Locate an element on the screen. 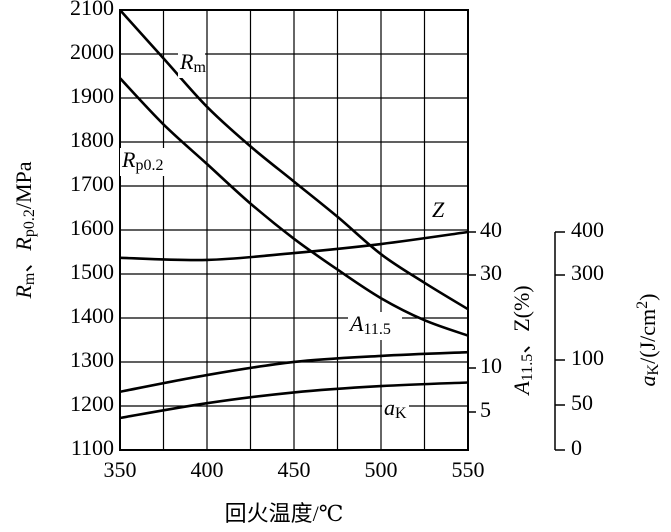  y-tick-label: 1500 is located at coordinates (92, 271).